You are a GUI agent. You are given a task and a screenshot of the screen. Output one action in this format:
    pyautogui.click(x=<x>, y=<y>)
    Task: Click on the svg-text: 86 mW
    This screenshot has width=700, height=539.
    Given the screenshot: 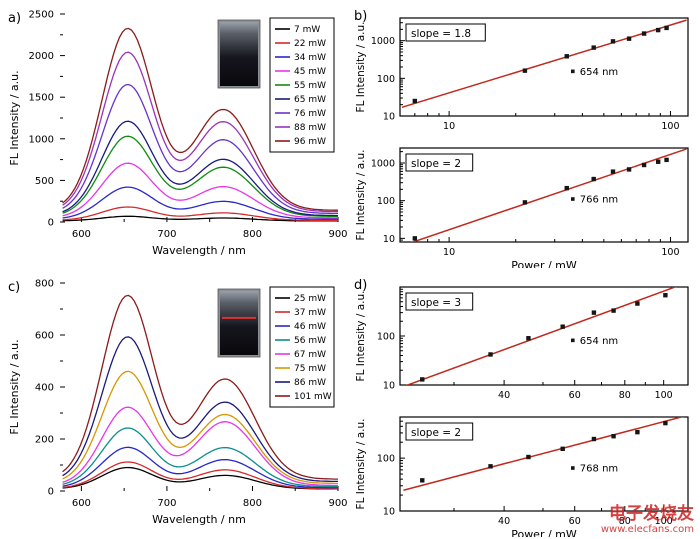 What is the action you would take?
    pyautogui.click(x=310, y=383)
    